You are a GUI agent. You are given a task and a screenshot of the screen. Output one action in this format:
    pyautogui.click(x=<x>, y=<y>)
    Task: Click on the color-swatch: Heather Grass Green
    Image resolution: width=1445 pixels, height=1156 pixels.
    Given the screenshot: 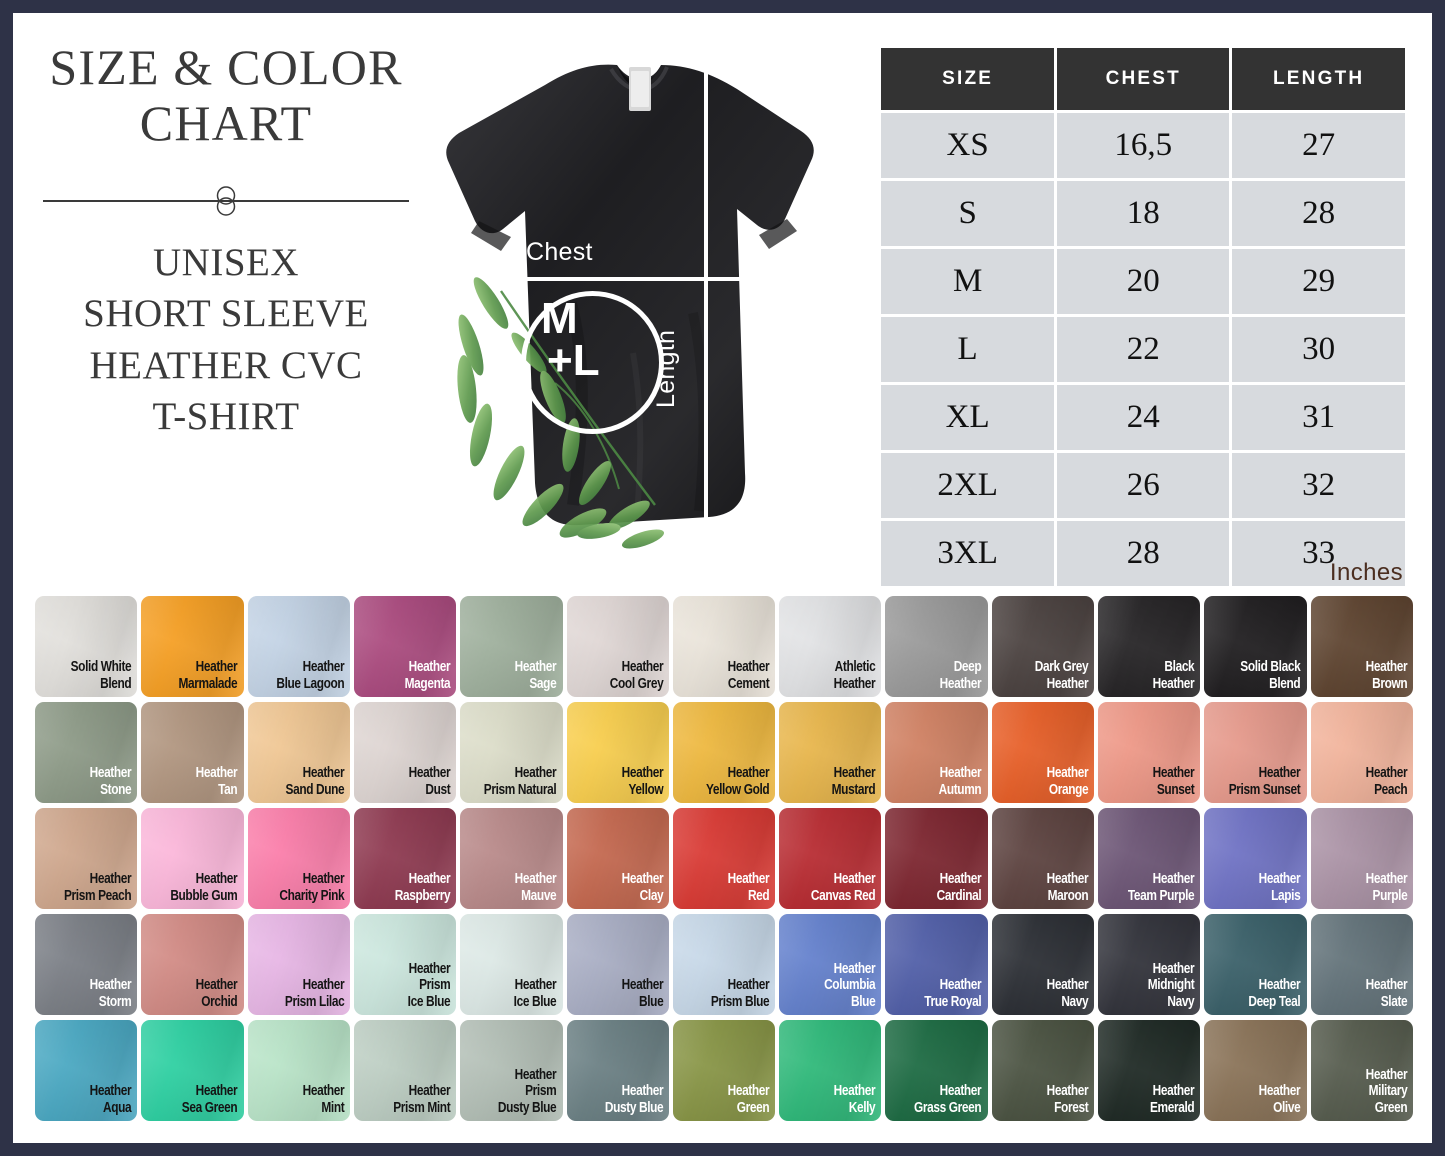 What is the action you would take?
    pyautogui.click(x=936, y=1070)
    